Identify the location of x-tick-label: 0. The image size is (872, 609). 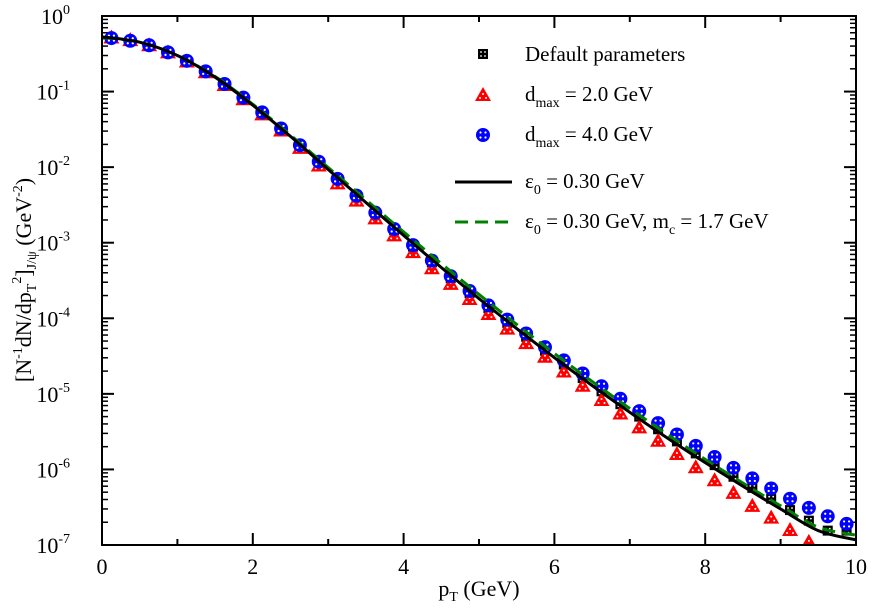
(102, 566).